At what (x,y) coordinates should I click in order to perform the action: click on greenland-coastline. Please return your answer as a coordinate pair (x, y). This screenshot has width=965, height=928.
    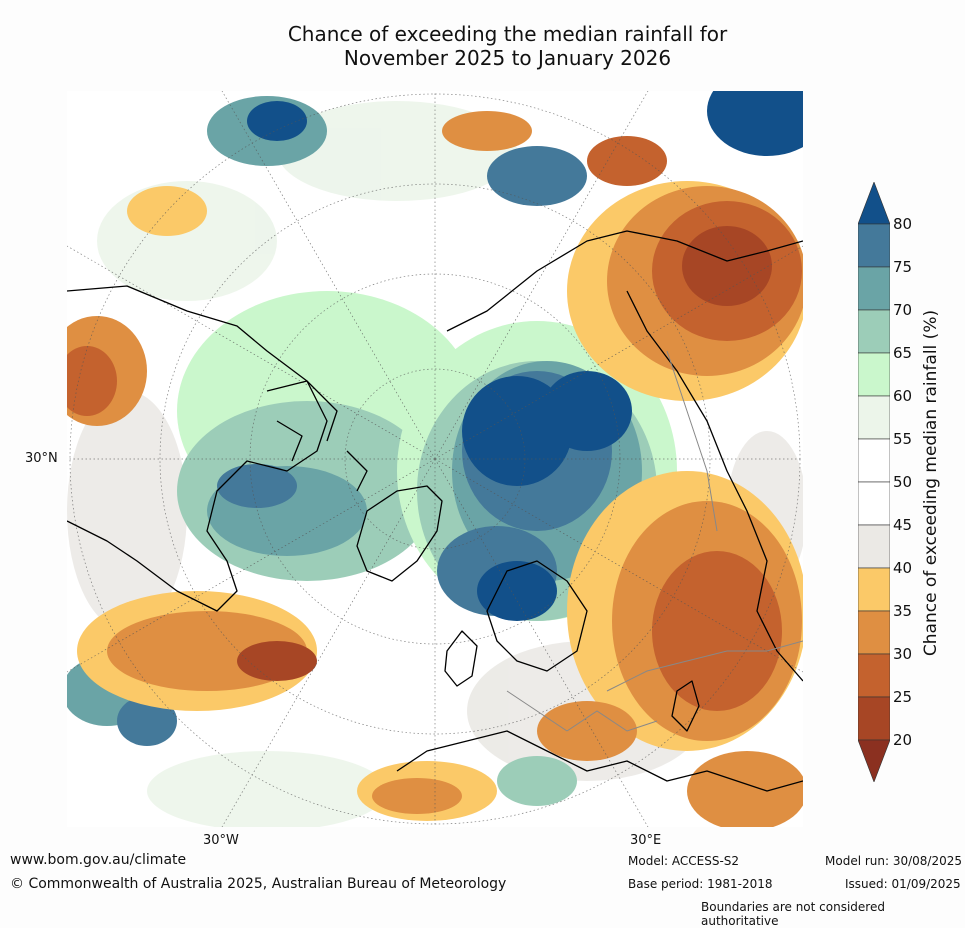
    Looking at the image, I should click on (399, 533).